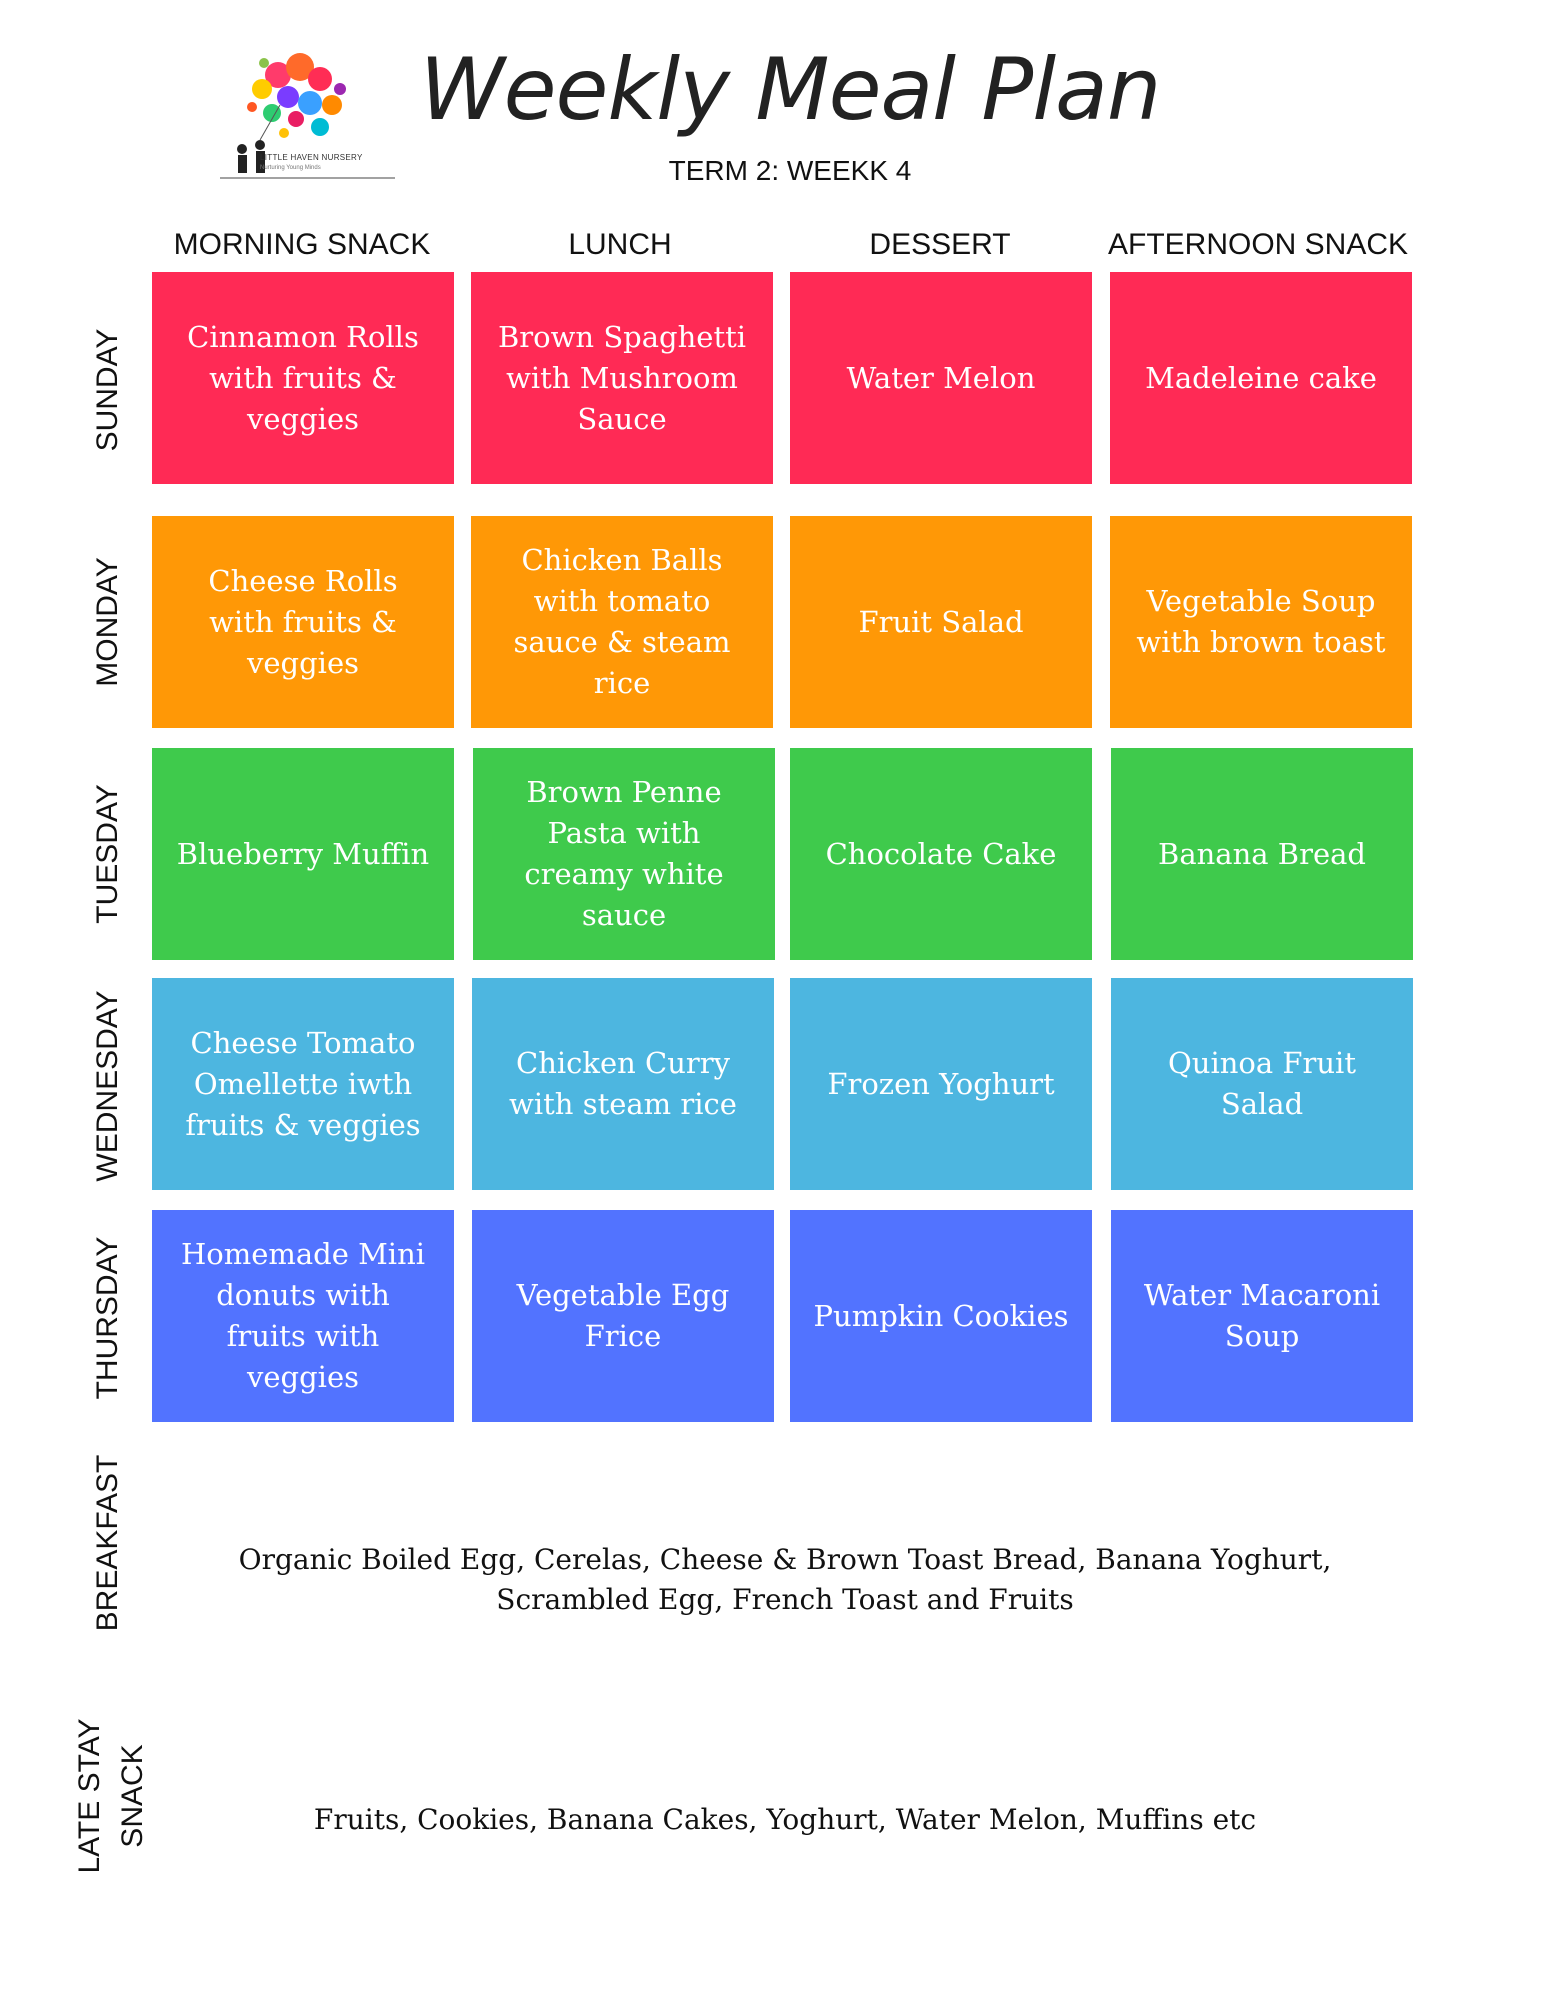 The height and width of the screenshot is (2000, 1545). Describe the element at coordinates (1261, 622) in the screenshot. I see `meal-cell: Vegetable Soup with brown toast` at that location.